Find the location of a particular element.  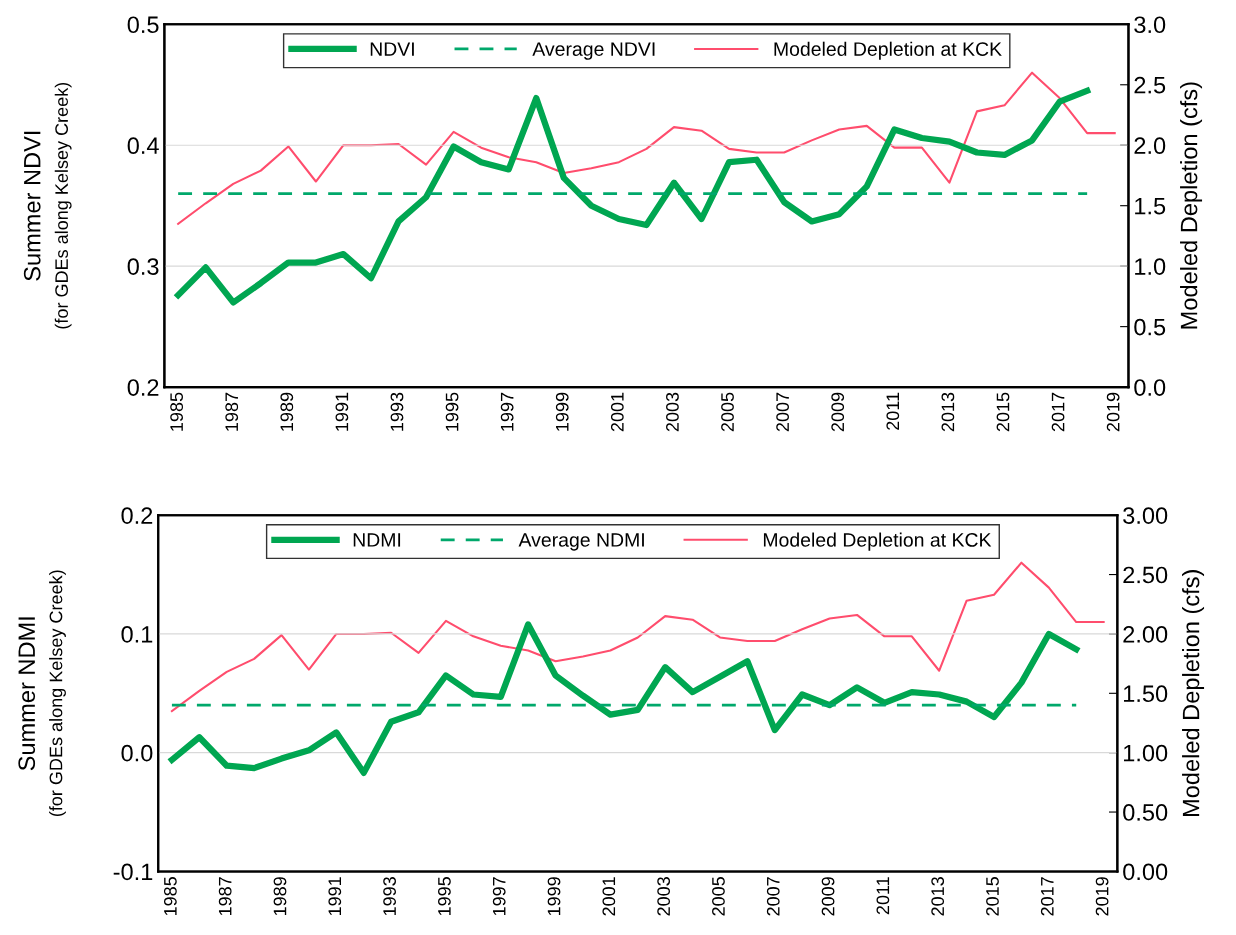

y2-tick-label: 0.0 is located at coordinates (1150, 387).